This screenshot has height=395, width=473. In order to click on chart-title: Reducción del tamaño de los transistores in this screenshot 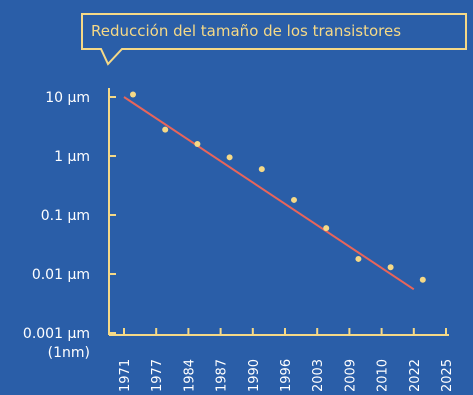, I will do `click(246, 31)`.